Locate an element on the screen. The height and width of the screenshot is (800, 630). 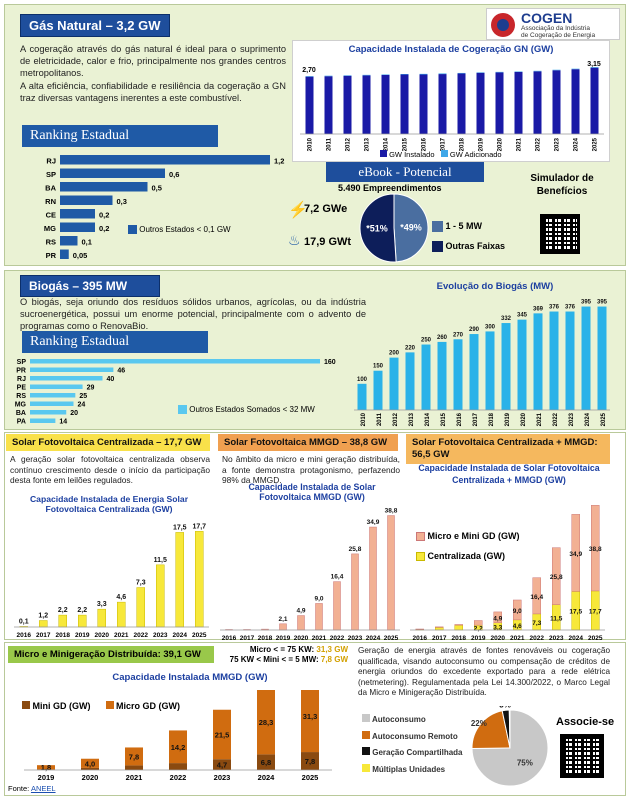
data-label: 150 is located at coordinates (378, 367).